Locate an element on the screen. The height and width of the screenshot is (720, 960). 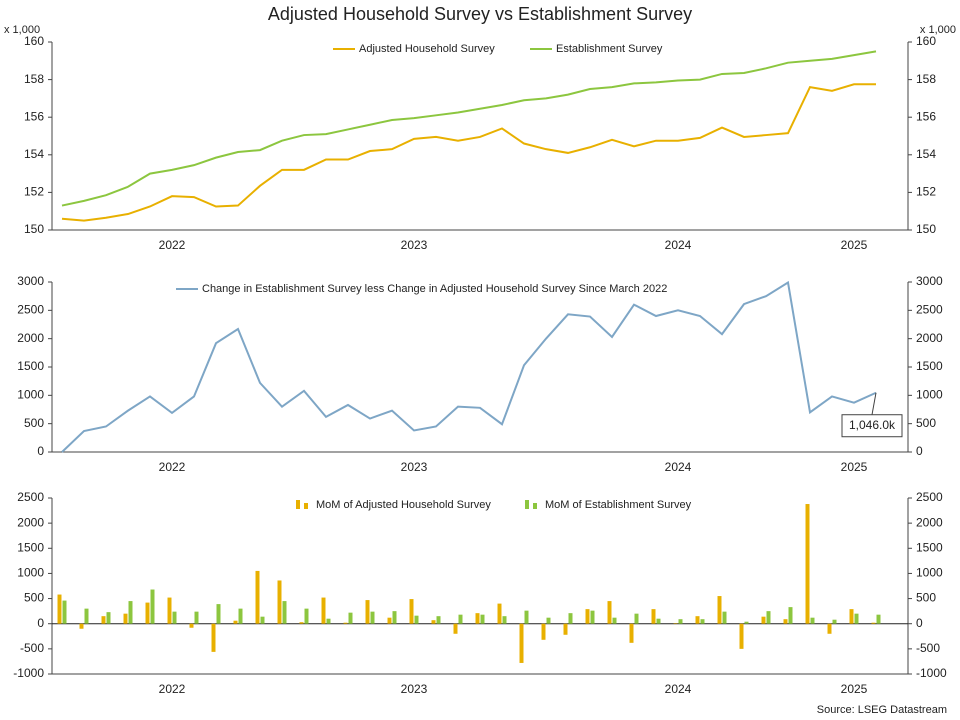
y-tick-label: 160 is located at coordinates (34, 41).